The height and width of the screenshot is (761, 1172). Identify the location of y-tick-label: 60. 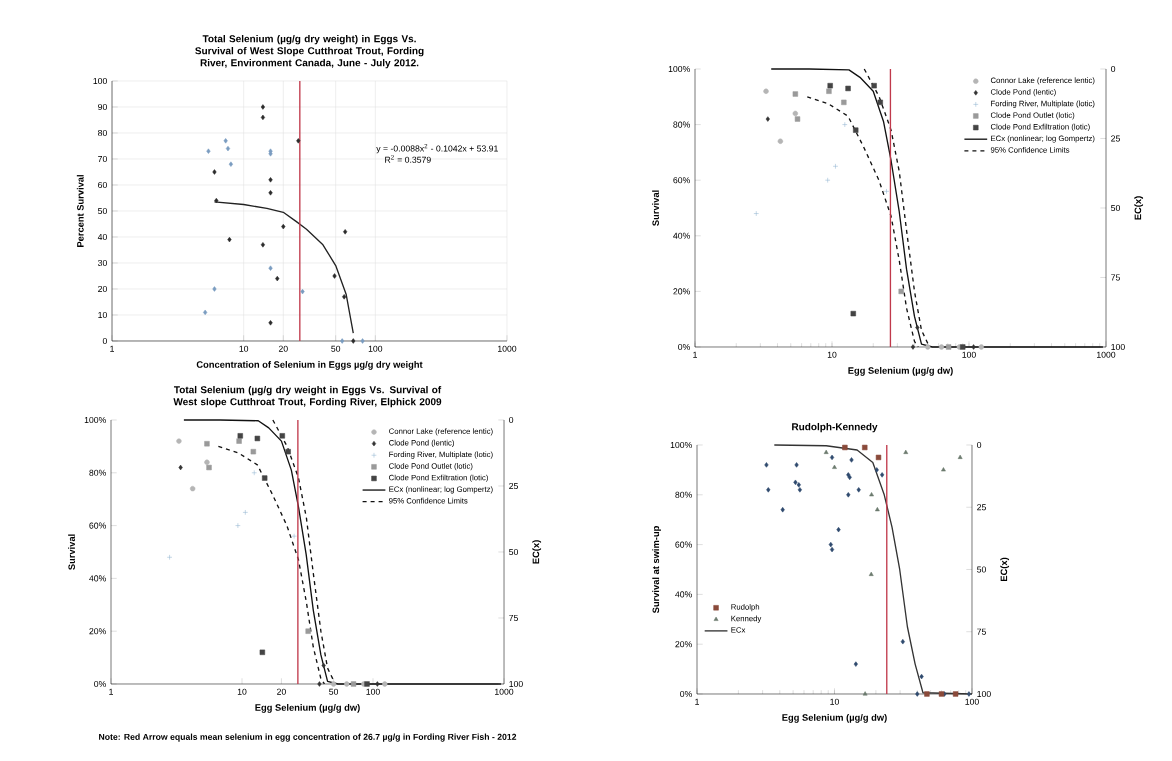
(102, 185).